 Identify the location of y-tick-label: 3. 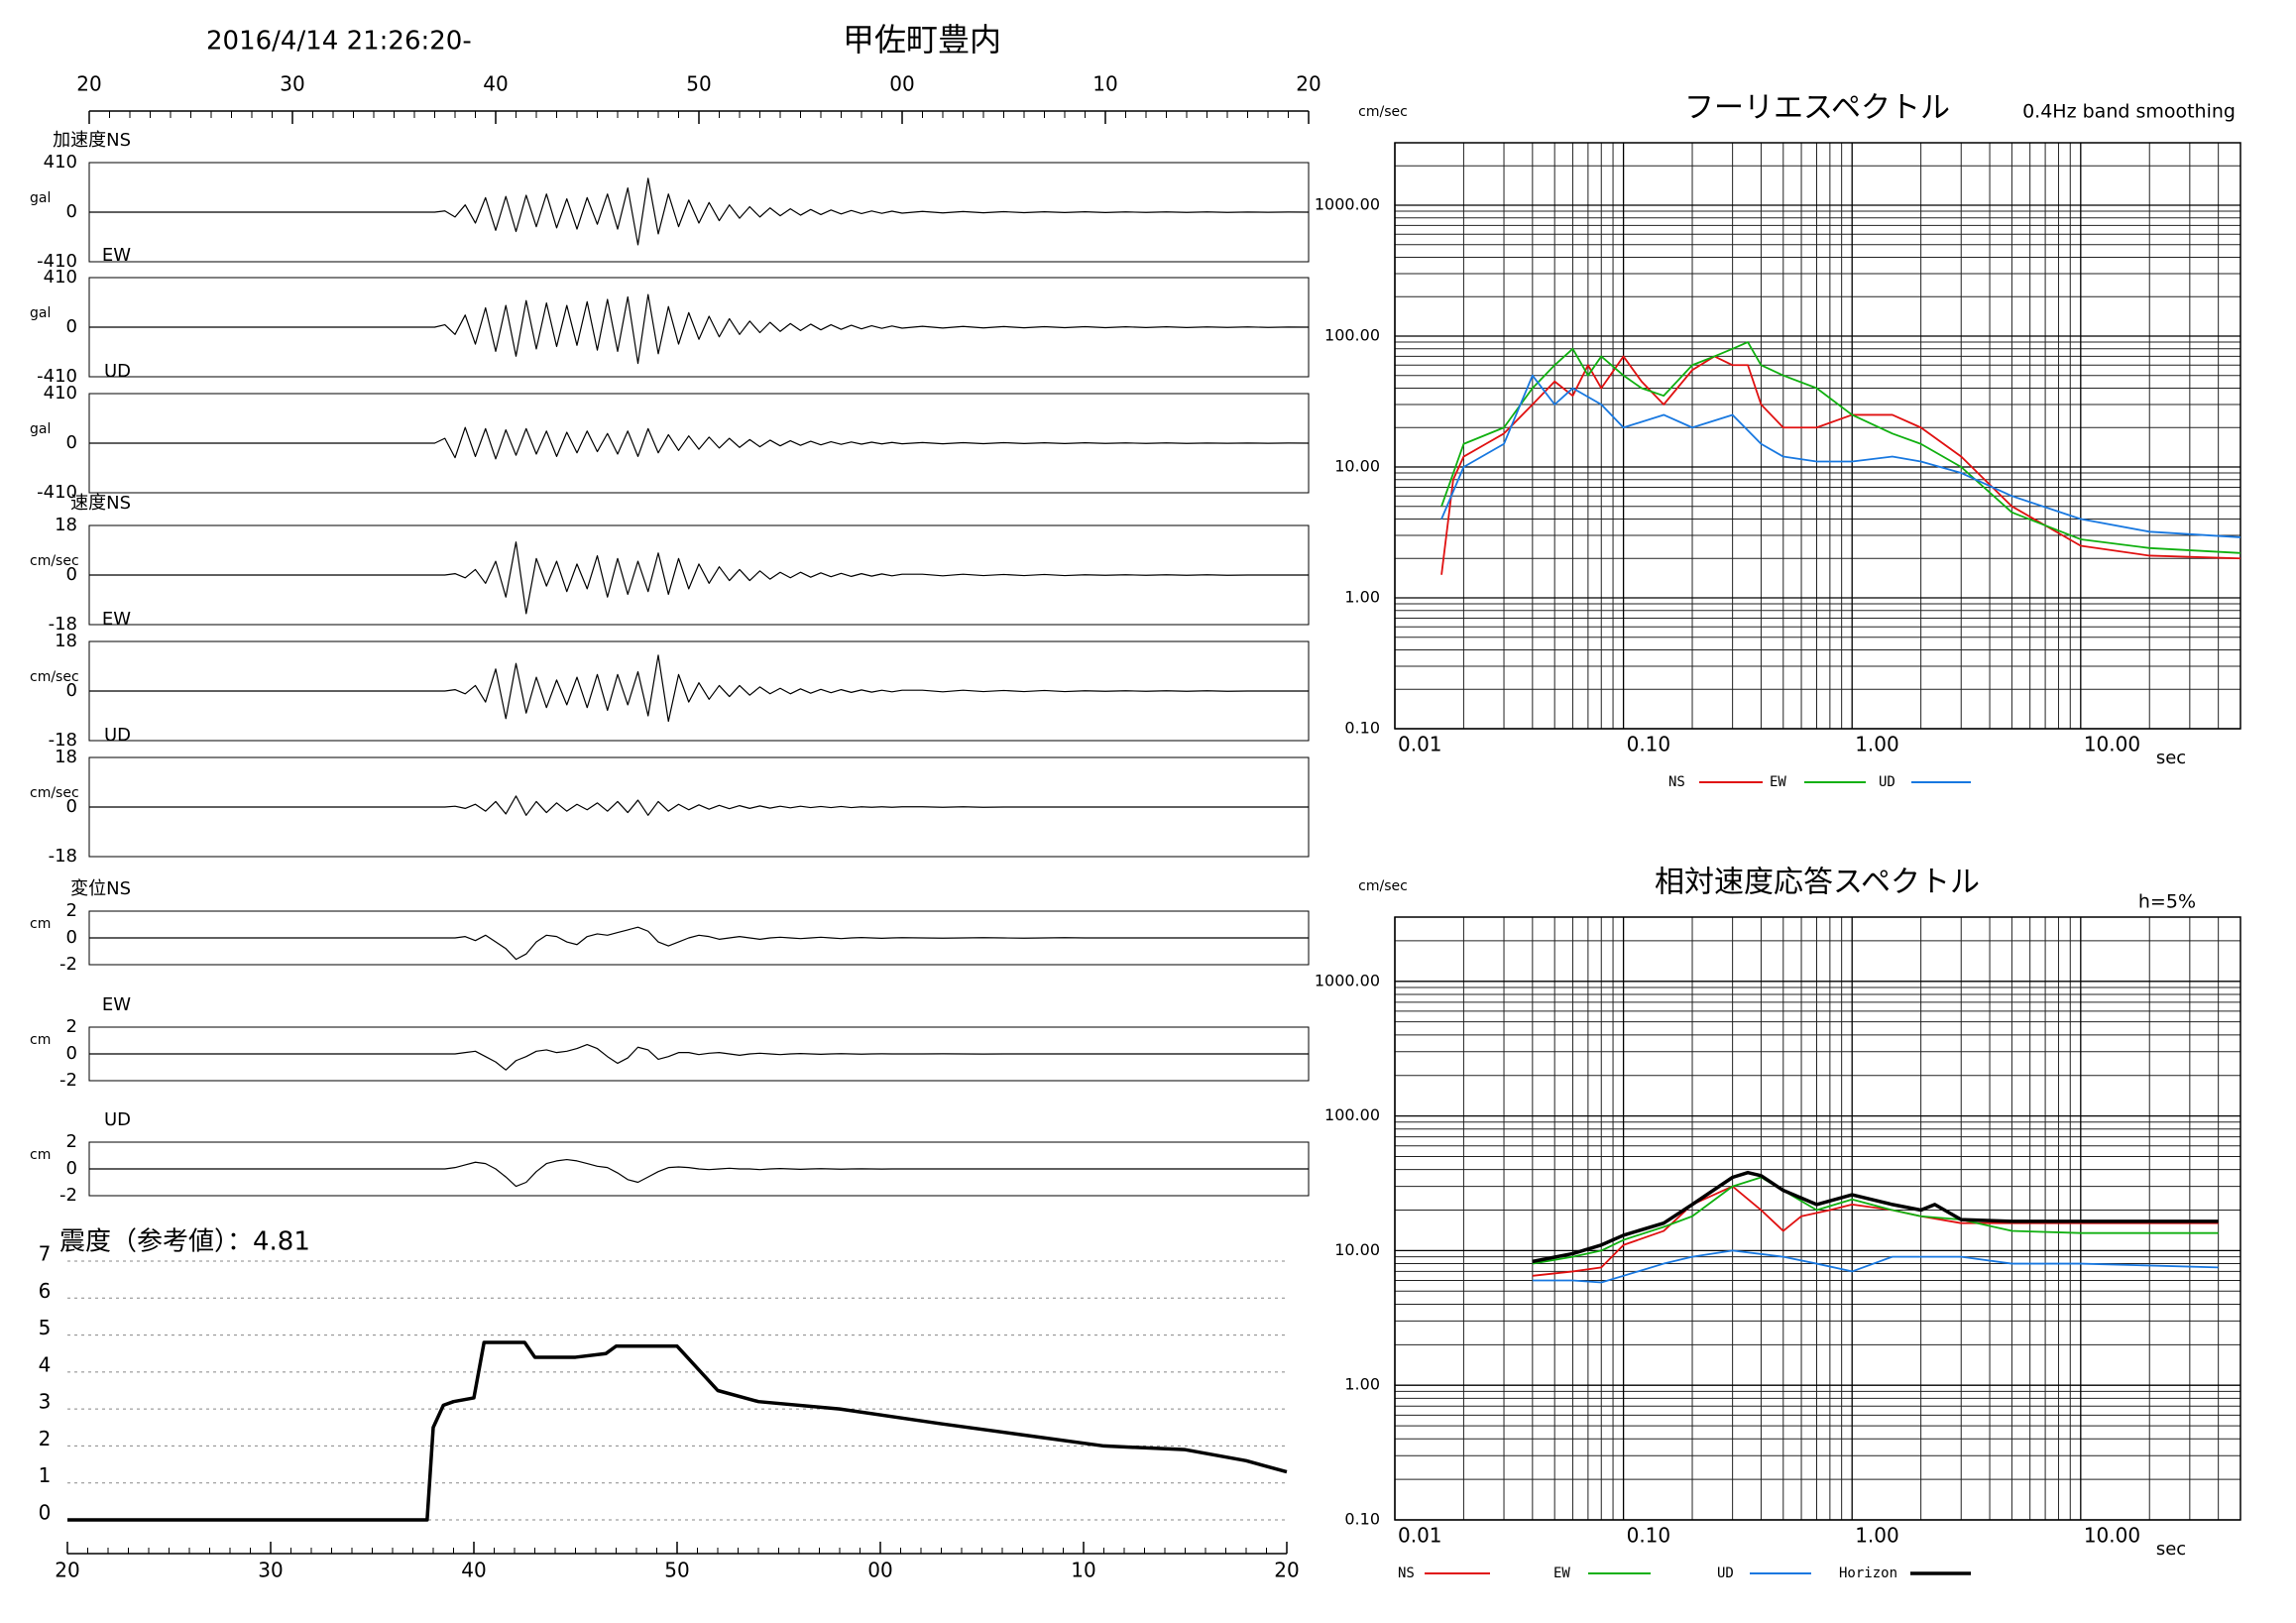
(46, 1402).